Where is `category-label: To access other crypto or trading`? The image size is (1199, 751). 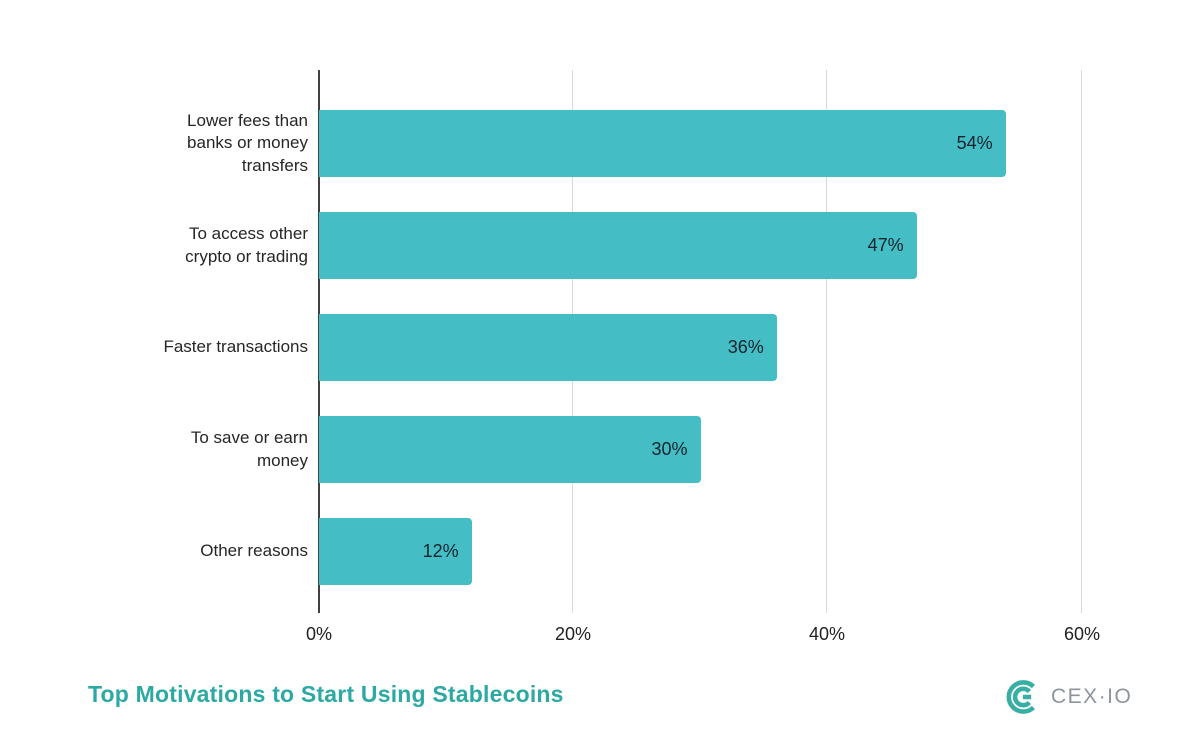
category-label: To access other crypto or trading is located at coordinates (246, 245).